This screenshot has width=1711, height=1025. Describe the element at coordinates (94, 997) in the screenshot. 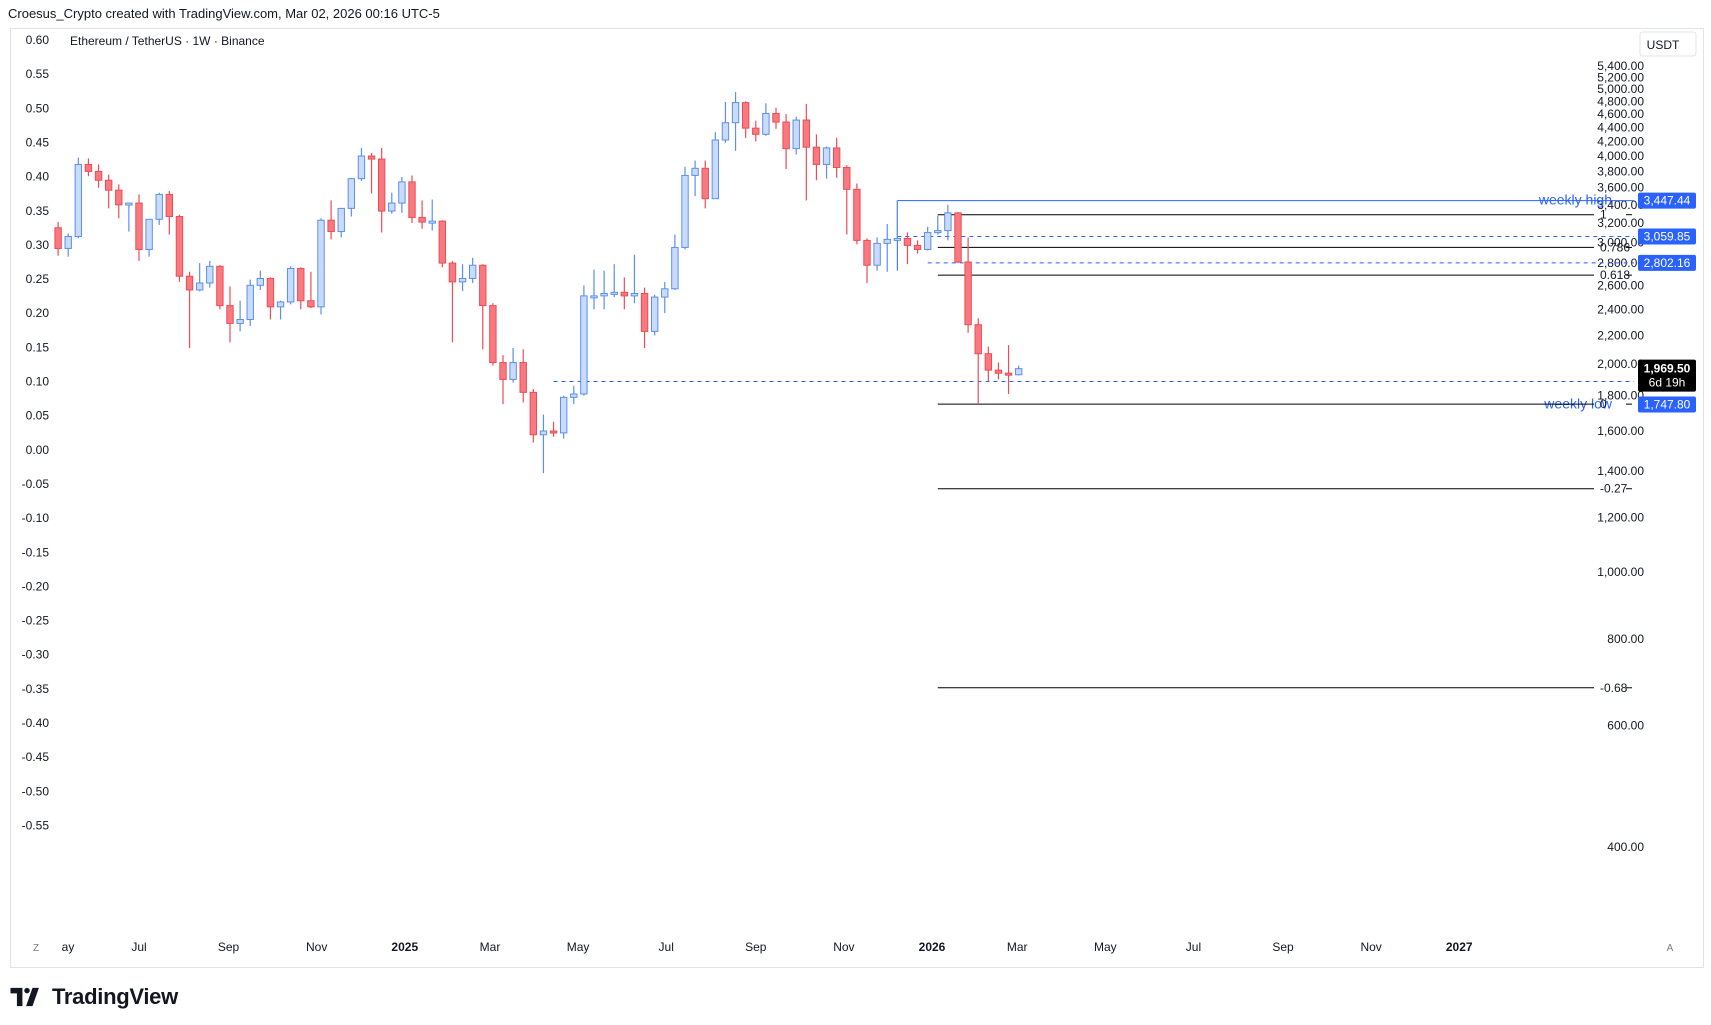

I see `tradingview-logo: TradingView` at that location.